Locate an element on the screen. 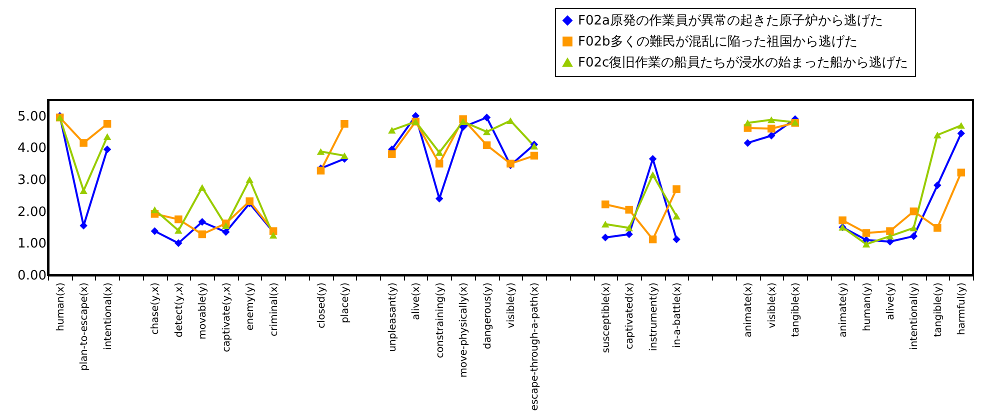 The image size is (982, 414). x-tick-label: harmful(y) is located at coordinates (962, 308).